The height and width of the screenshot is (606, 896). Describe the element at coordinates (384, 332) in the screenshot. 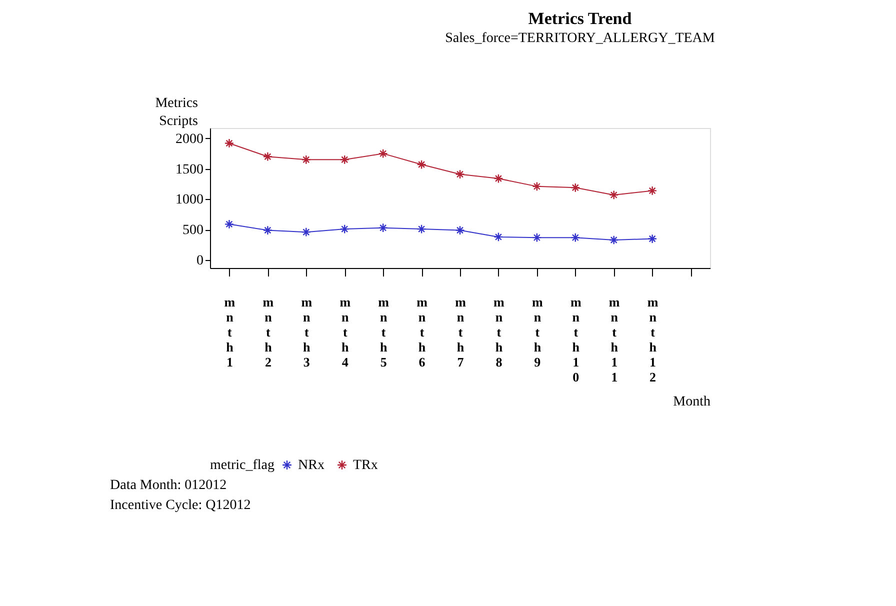

I see `x-tick-label: mnth5` at that location.